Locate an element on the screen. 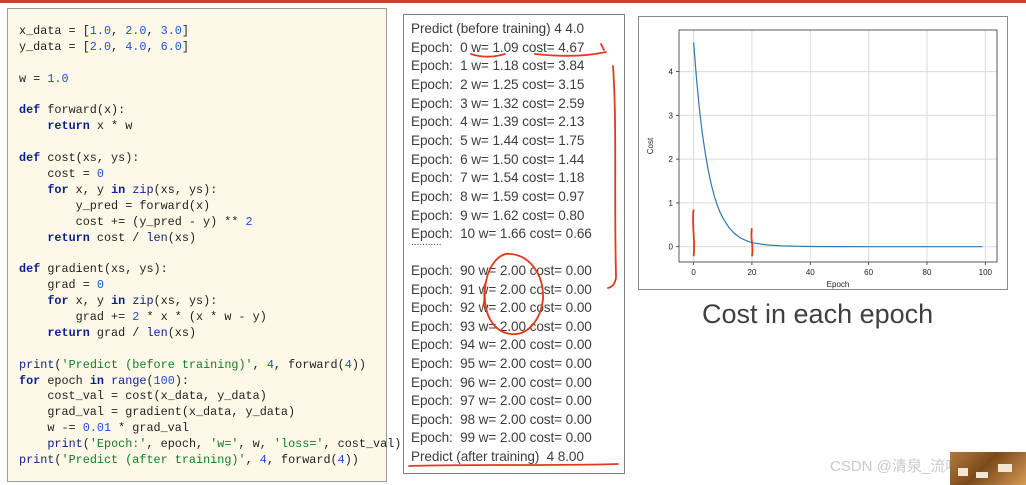  code-line: grad_val = gradient(x_data, y_data) is located at coordinates (210, 413).